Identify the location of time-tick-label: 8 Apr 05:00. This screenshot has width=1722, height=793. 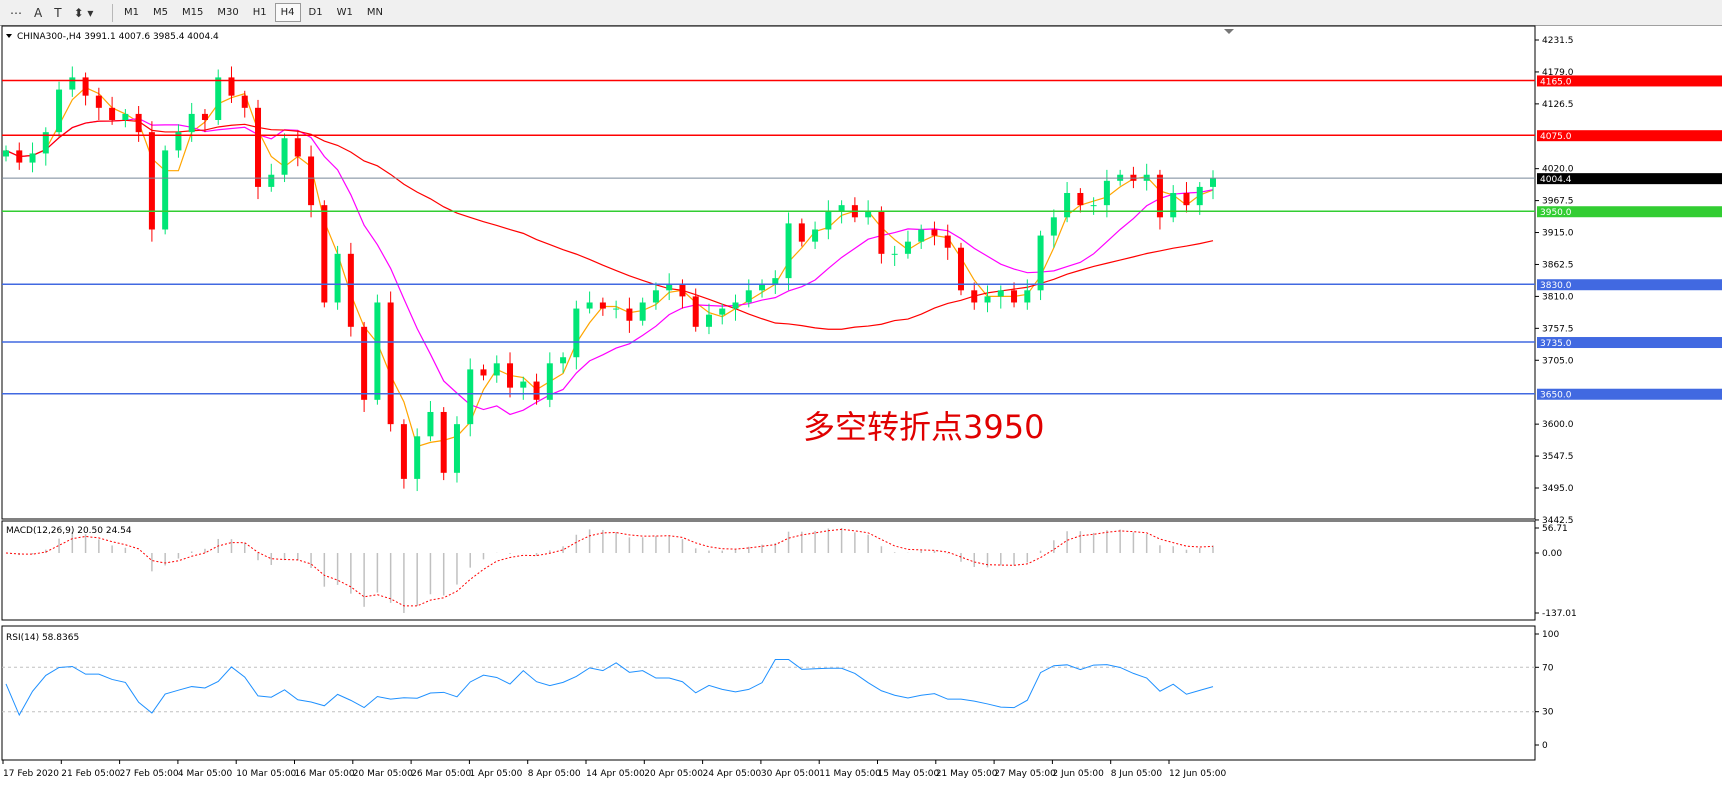
(554, 774).